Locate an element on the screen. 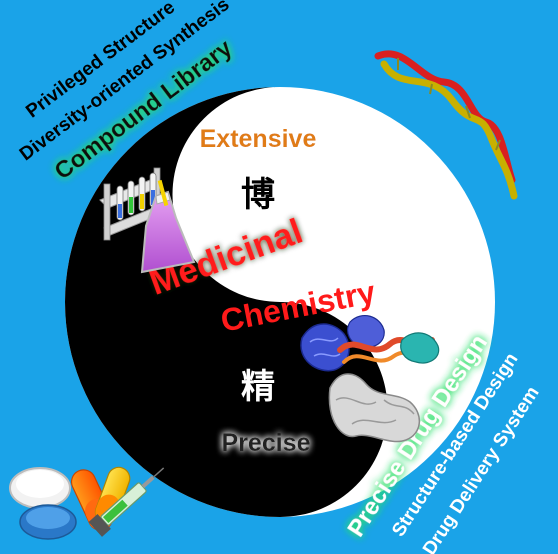 The width and height of the screenshot is (558, 554). label-precise: Precise is located at coordinates (266, 443).